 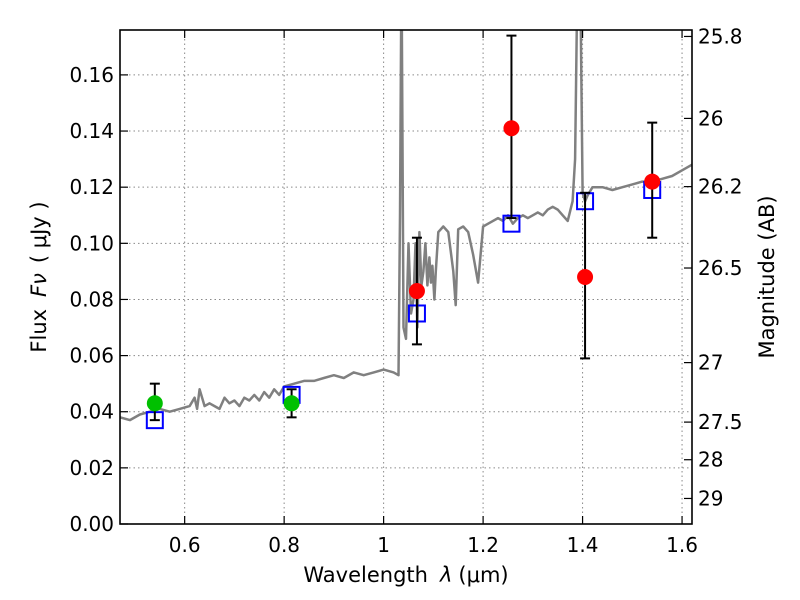 I want to click on x-tick-label: 1.4, so click(x=583, y=545).